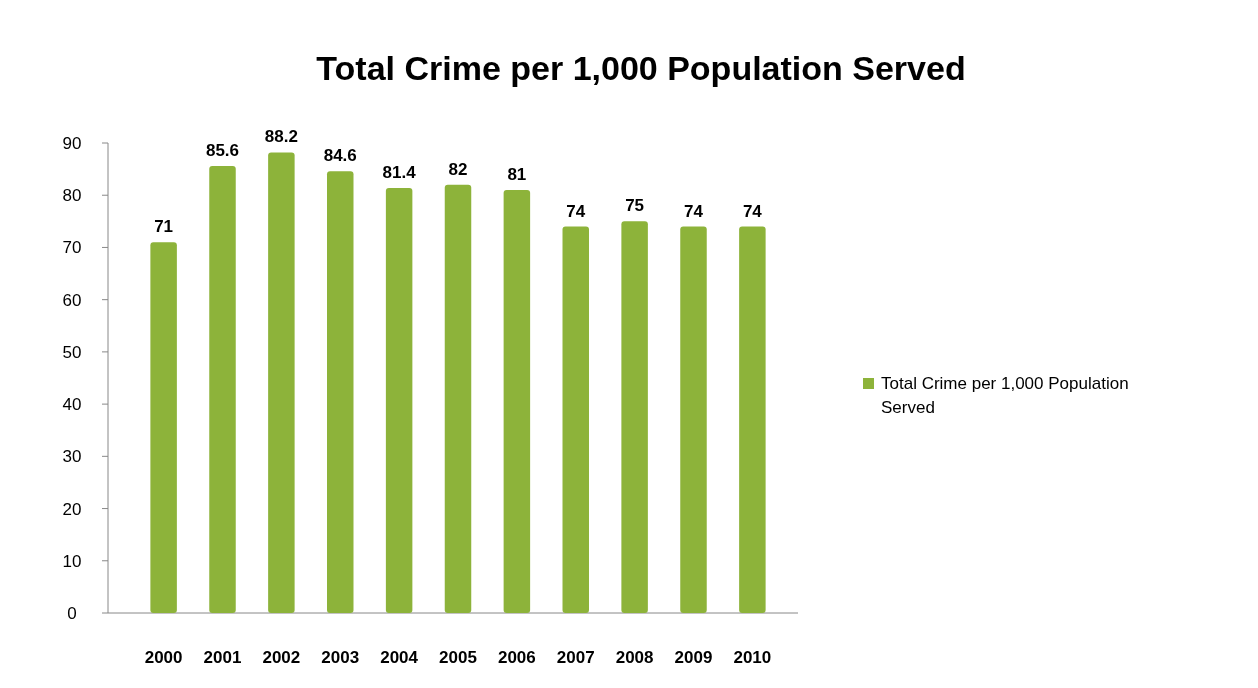 Image resolution: width=1258 pixels, height=688 pixels. What do you see at coordinates (641, 68) in the screenshot?
I see `chart-title: Total Crime per 1,000 Population Served` at bounding box center [641, 68].